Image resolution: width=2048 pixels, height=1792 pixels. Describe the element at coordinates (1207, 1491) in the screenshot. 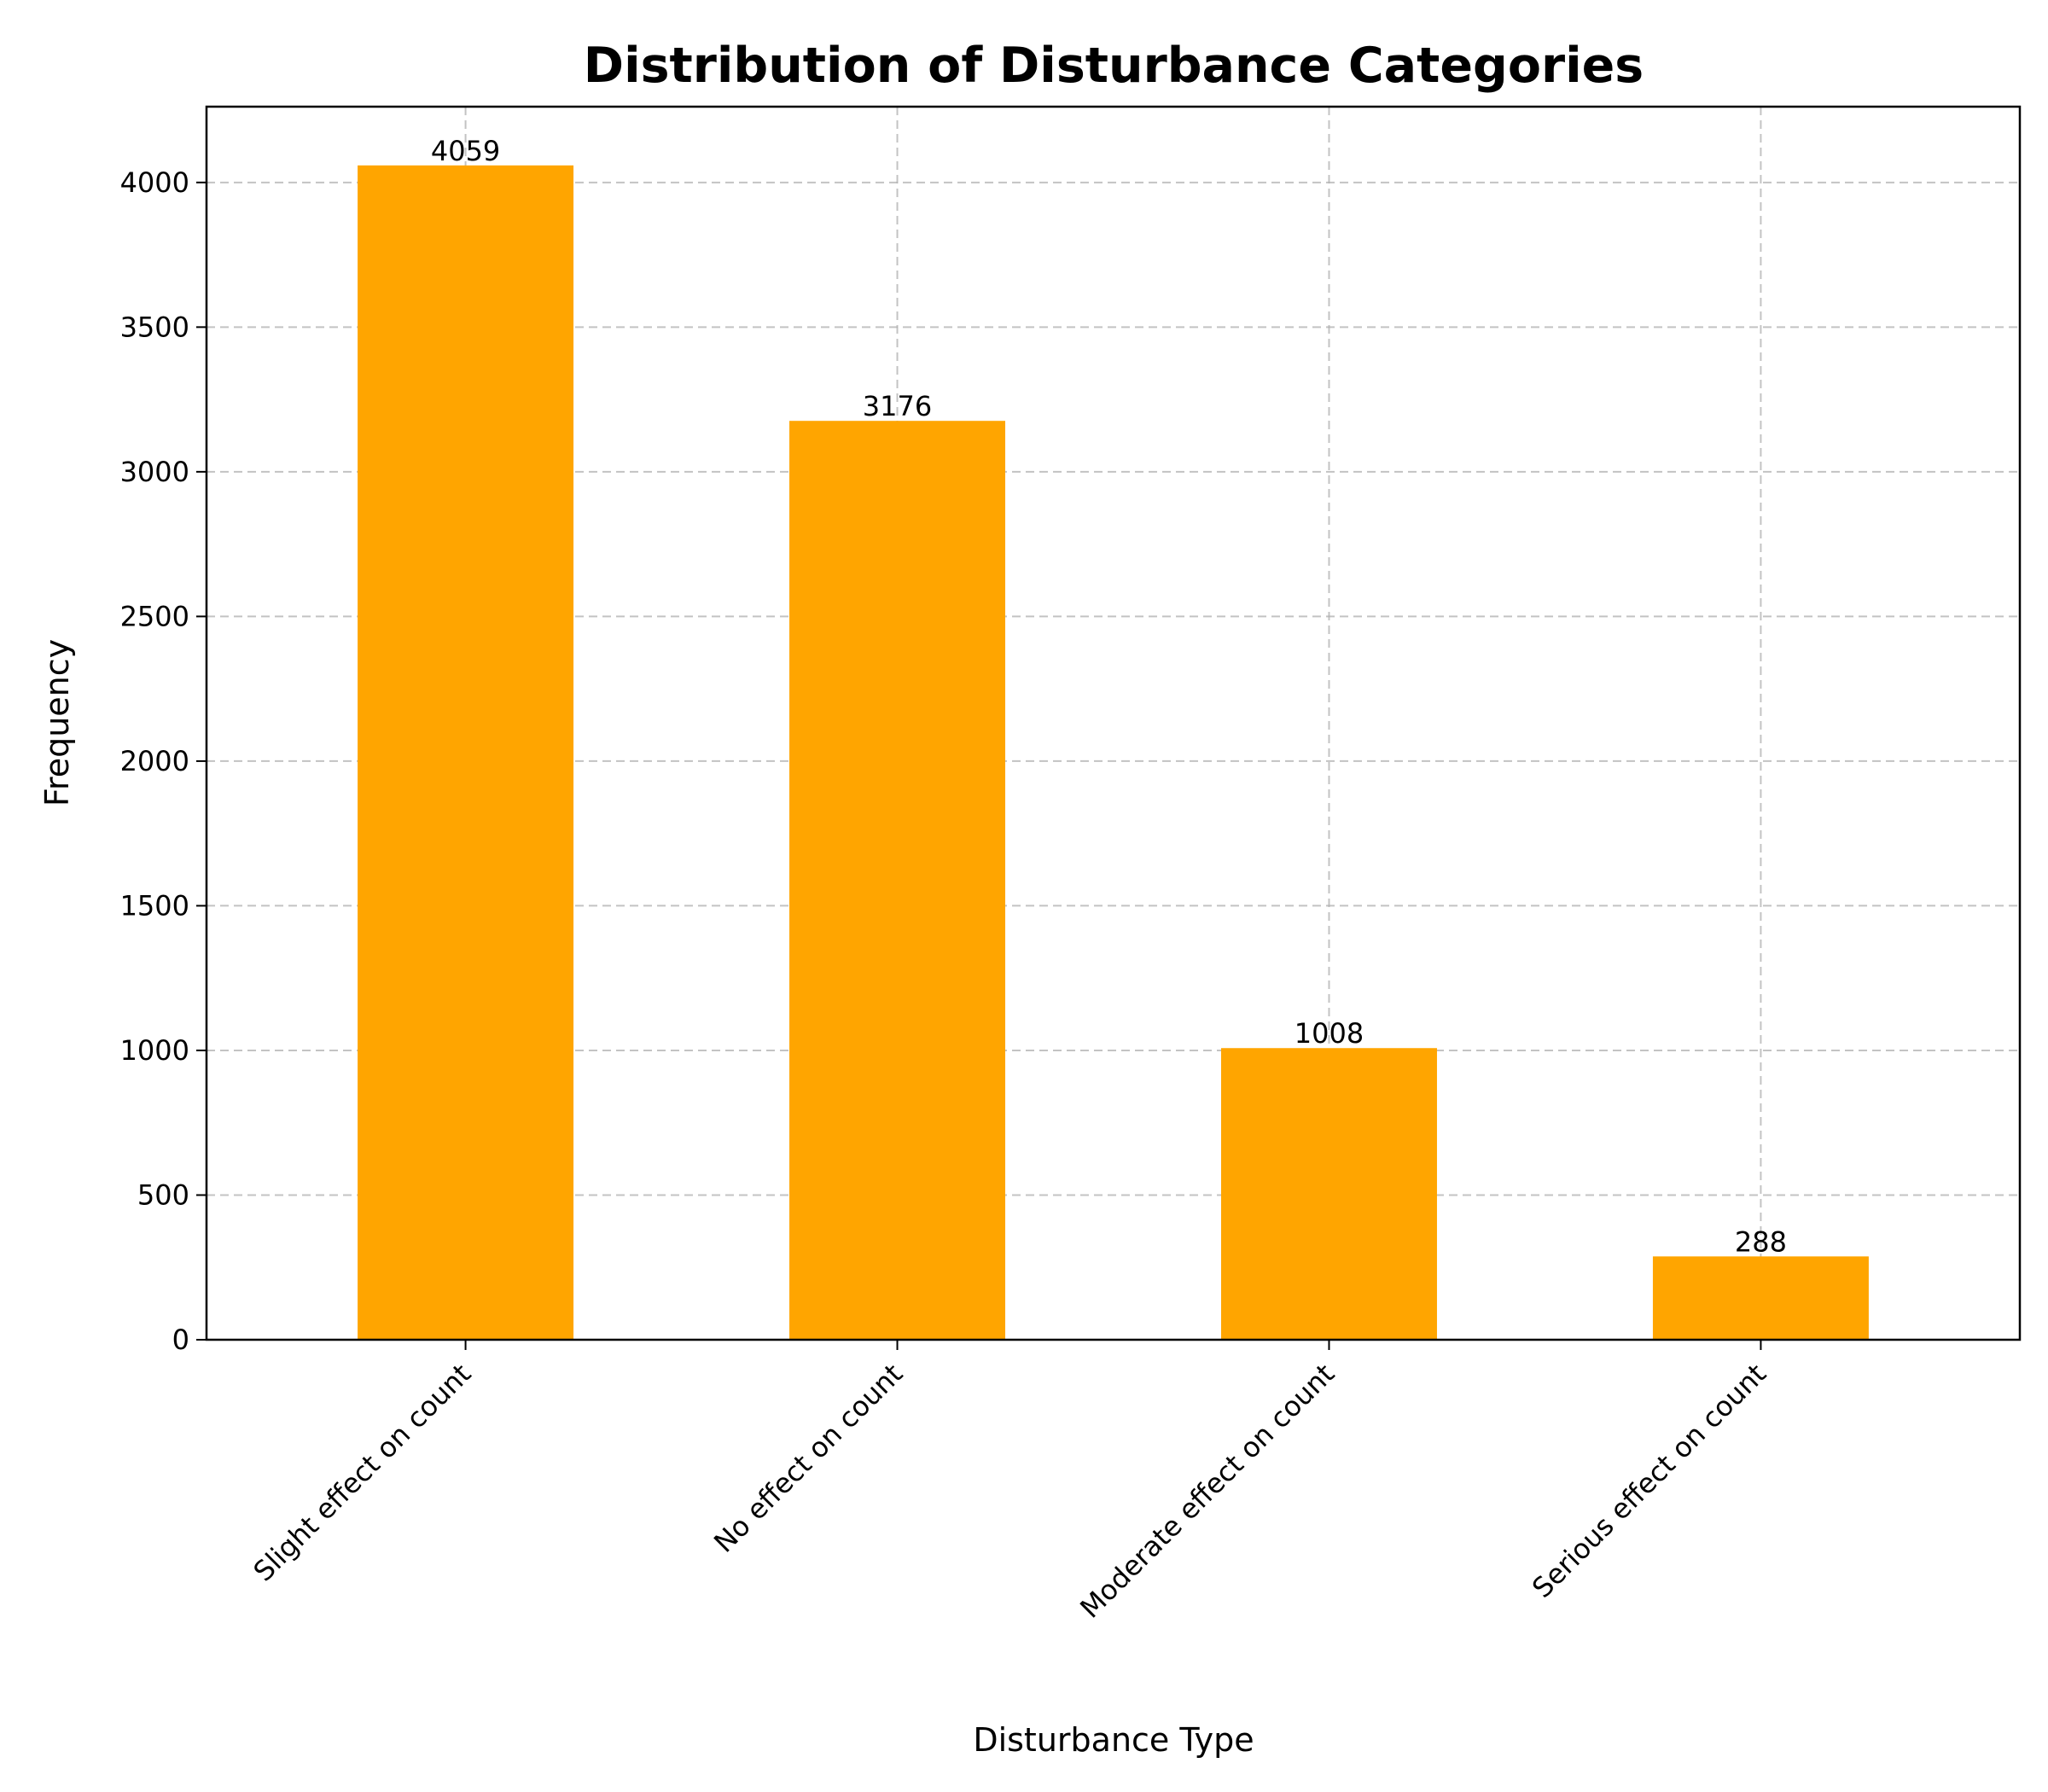

I see `x-tick-label: Moderate effect on count` at that location.